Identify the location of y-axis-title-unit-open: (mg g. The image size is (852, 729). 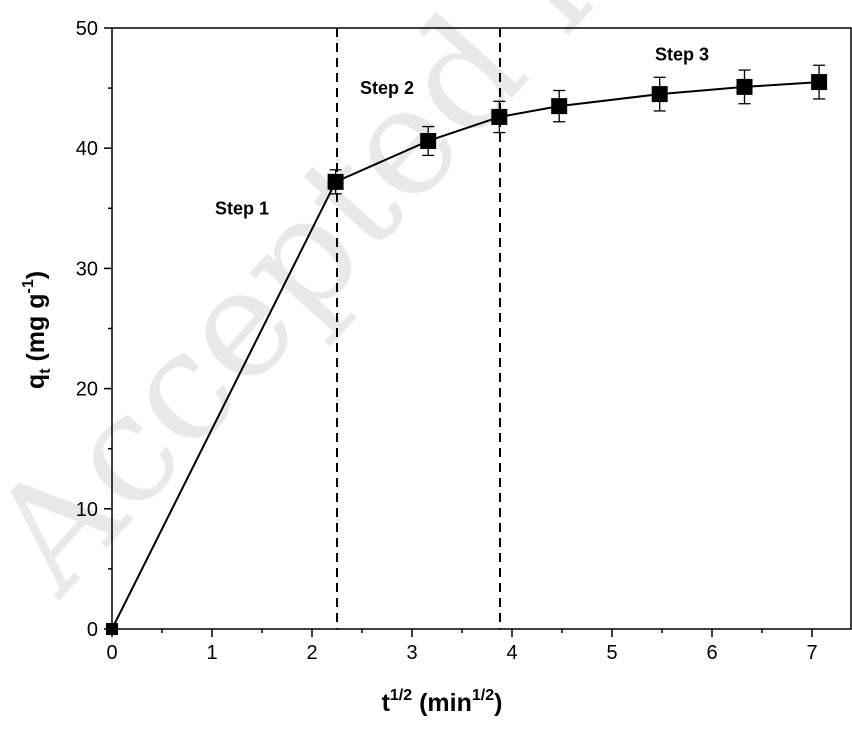
(36, 330).